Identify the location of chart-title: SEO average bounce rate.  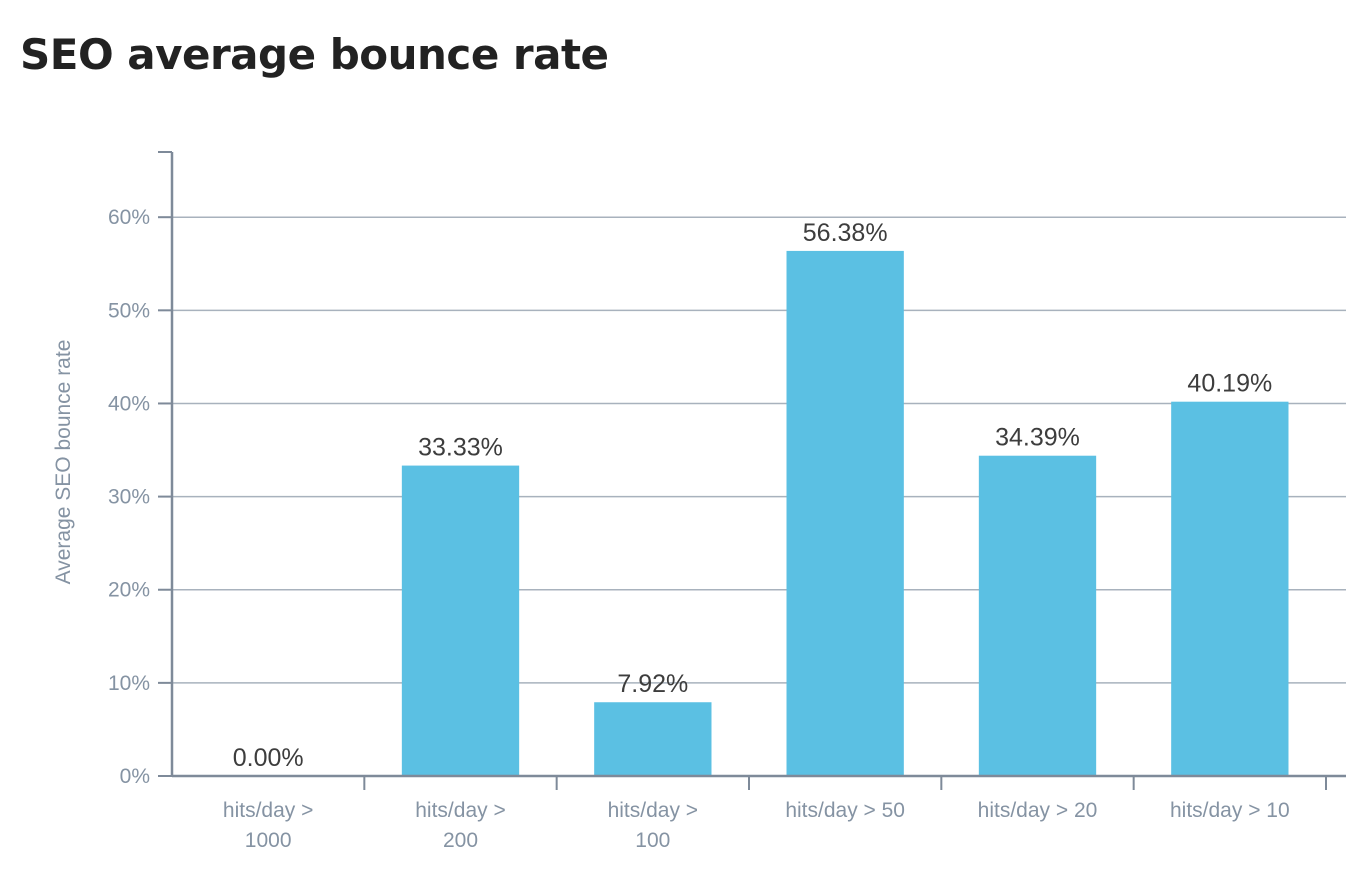
(314, 54).